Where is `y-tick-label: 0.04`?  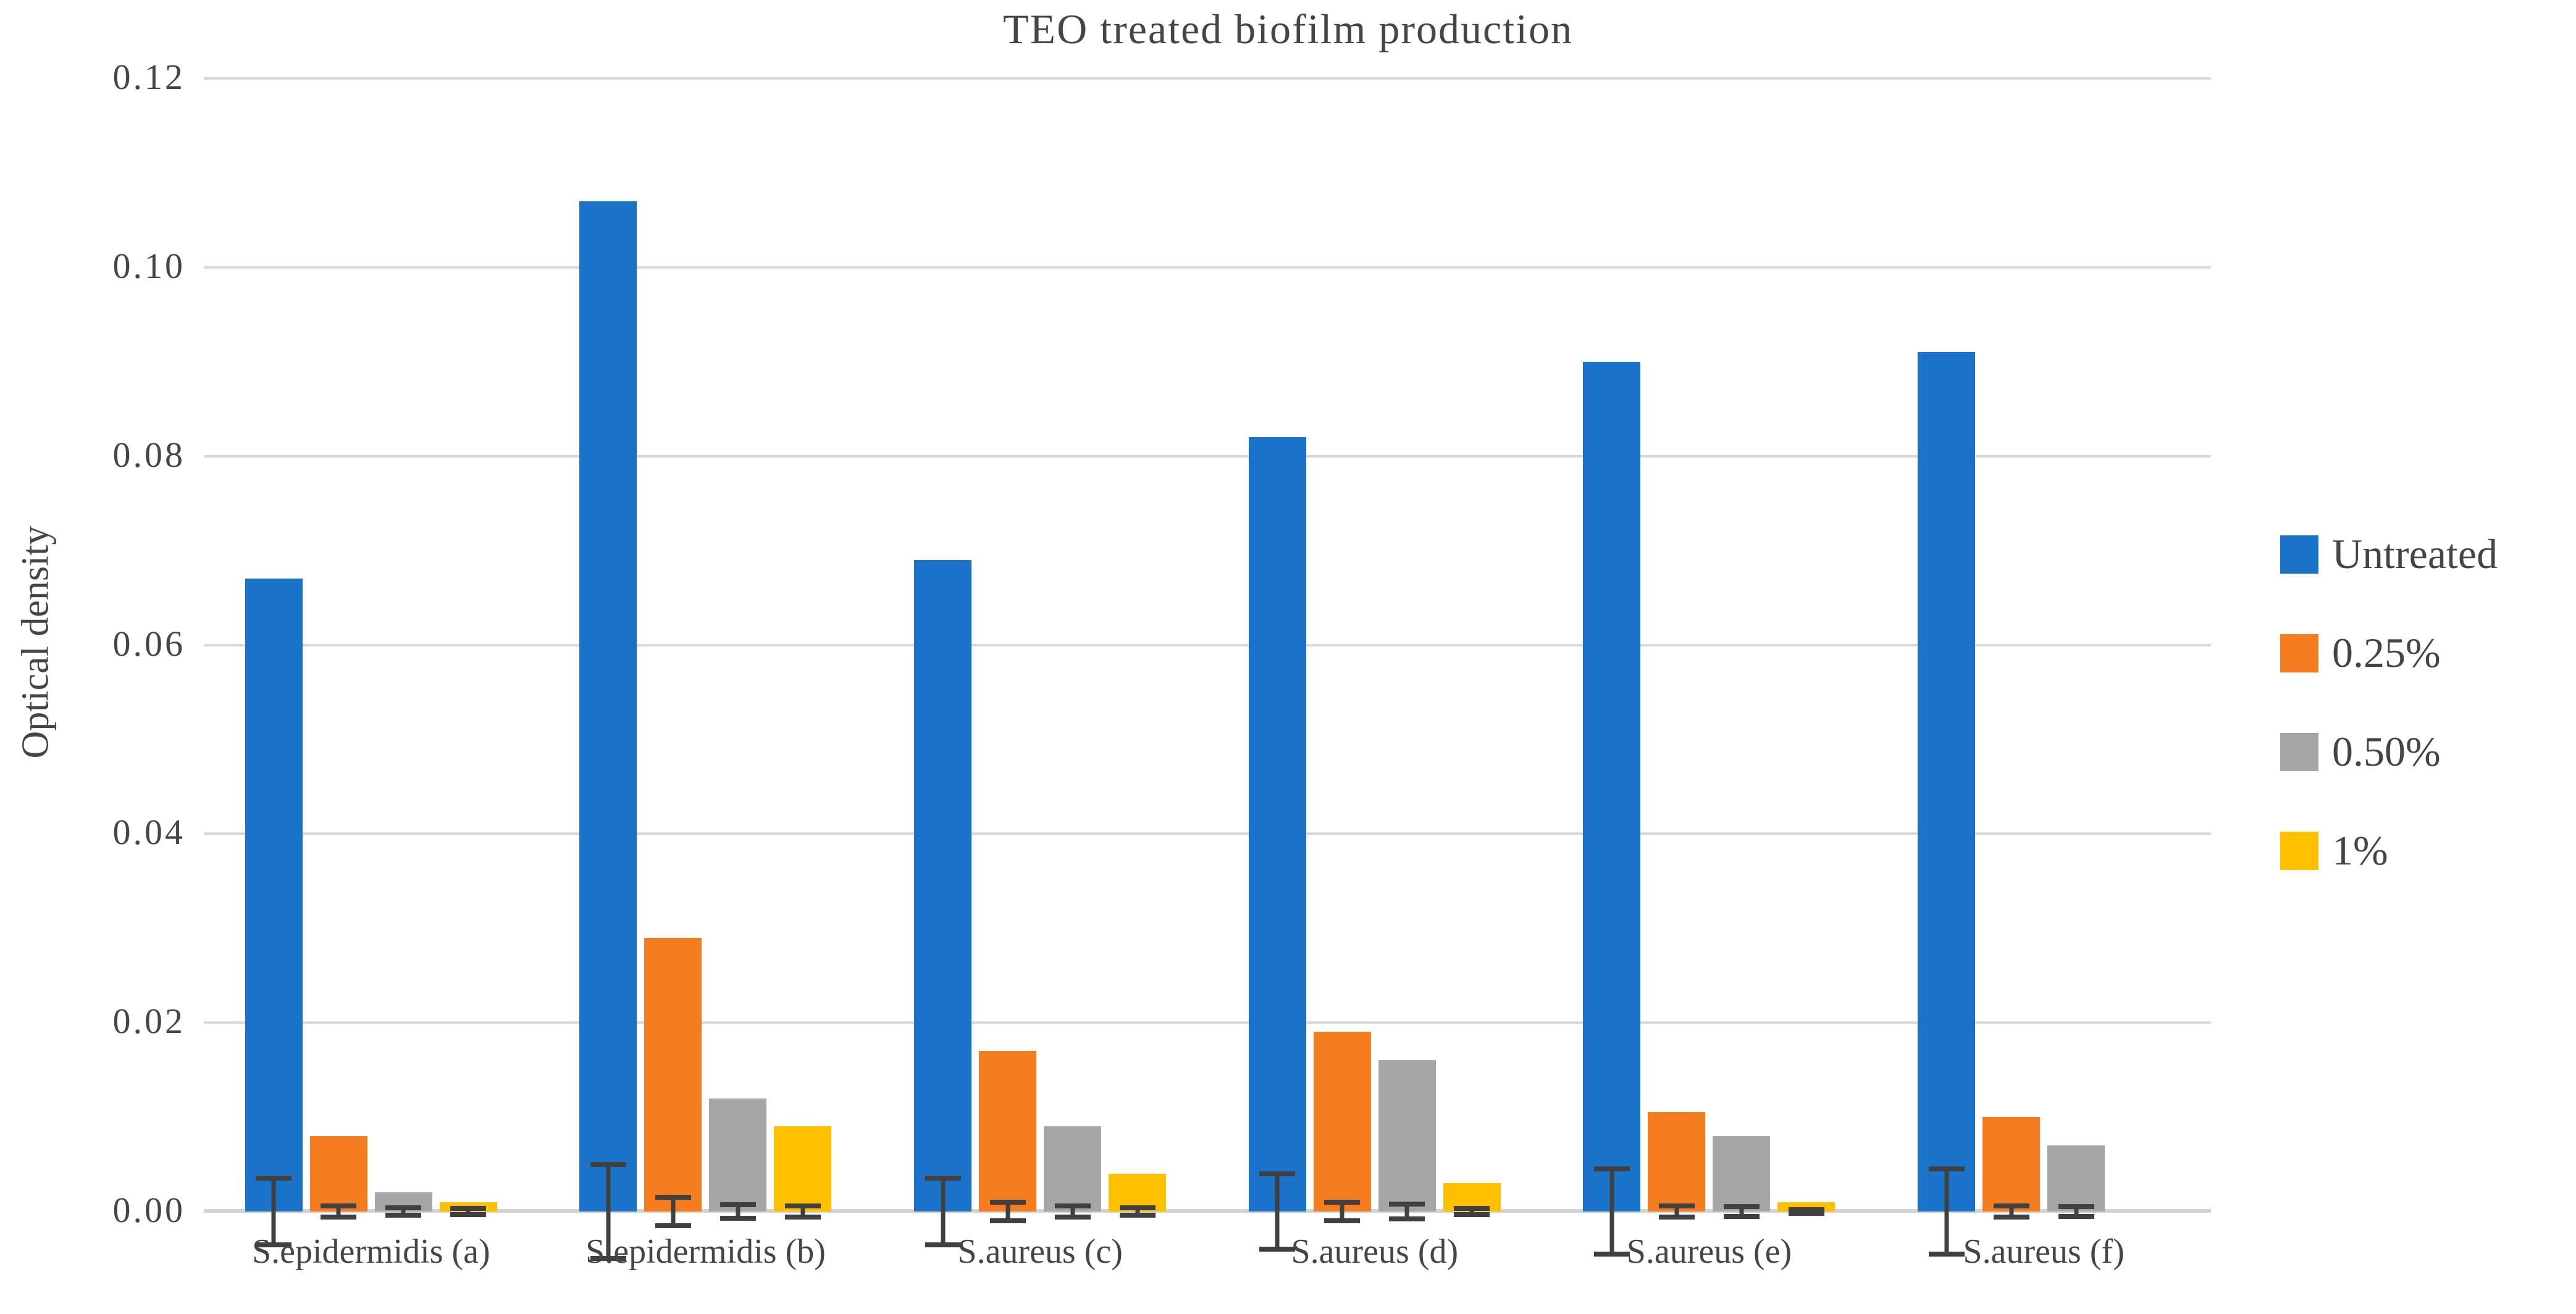 y-tick-label: 0.04 is located at coordinates (148, 832).